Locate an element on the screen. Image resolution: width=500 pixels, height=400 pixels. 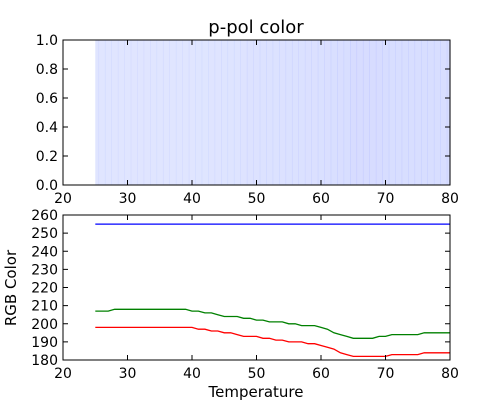
bottom-x-tick-label: 50 is located at coordinates (257, 374).